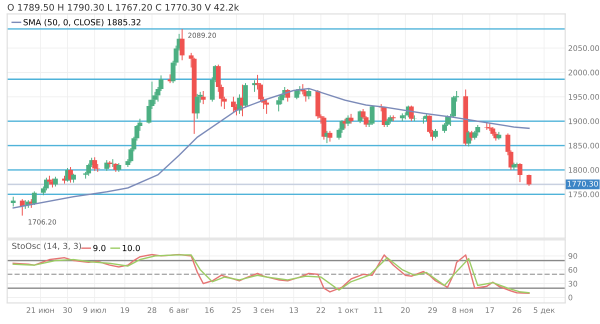 Image resolution: width=600 pixels, height=324 pixels. What do you see at coordinates (82, 22) in the screenshot?
I see `legend-label: SMA (50, 0, CLOSE) 1885.32` at bounding box center [82, 22].